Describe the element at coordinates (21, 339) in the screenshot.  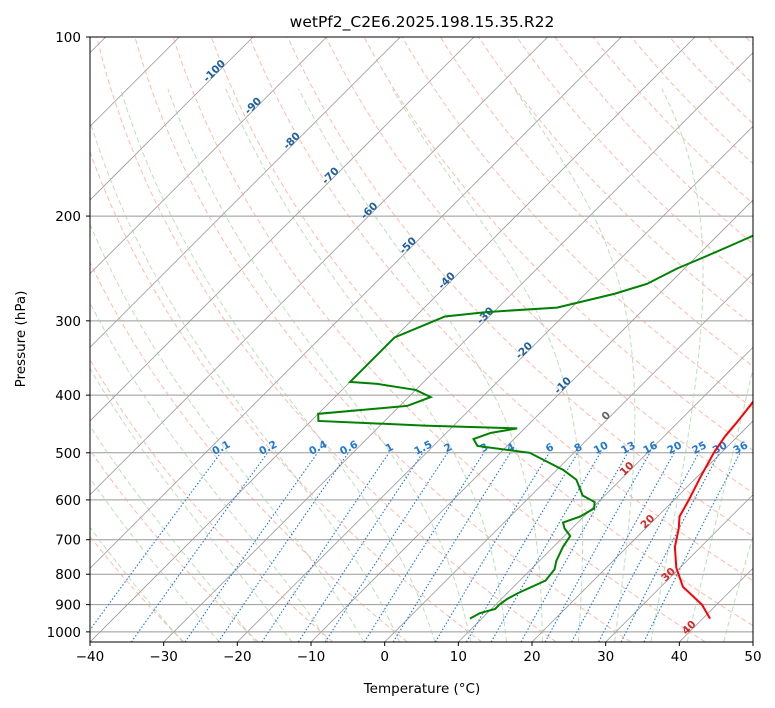
I see `y-axis-label: Pressure (hPa)` at that location.